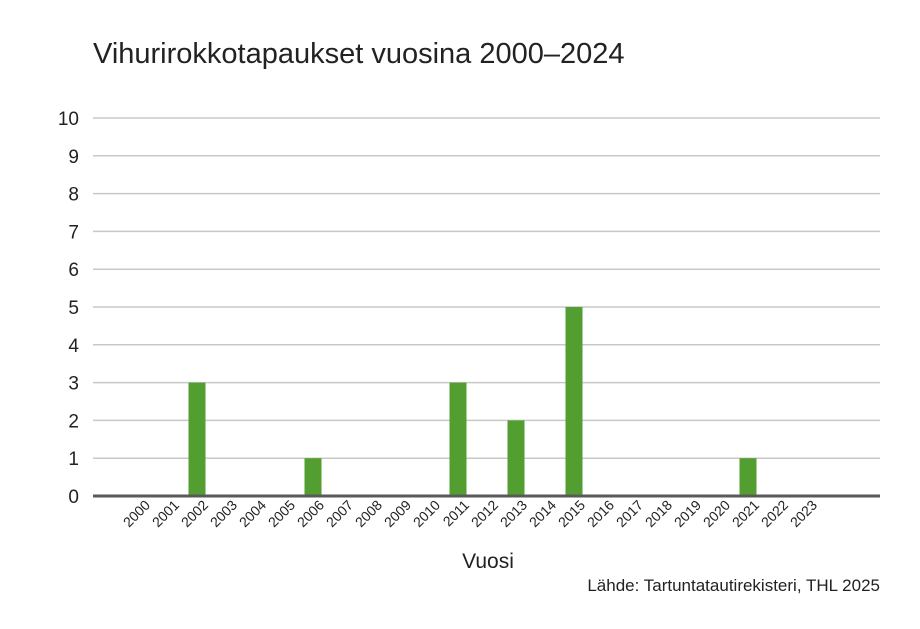 This screenshot has height=629, width=920. Describe the element at coordinates (488, 561) in the screenshot. I see `x-axis-label: Vuosi` at that location.